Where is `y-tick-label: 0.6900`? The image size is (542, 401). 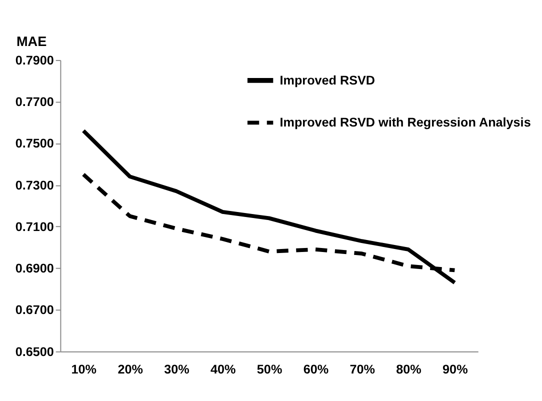
y-tick-label: 0.6900 is located at coordinates (34, 269).